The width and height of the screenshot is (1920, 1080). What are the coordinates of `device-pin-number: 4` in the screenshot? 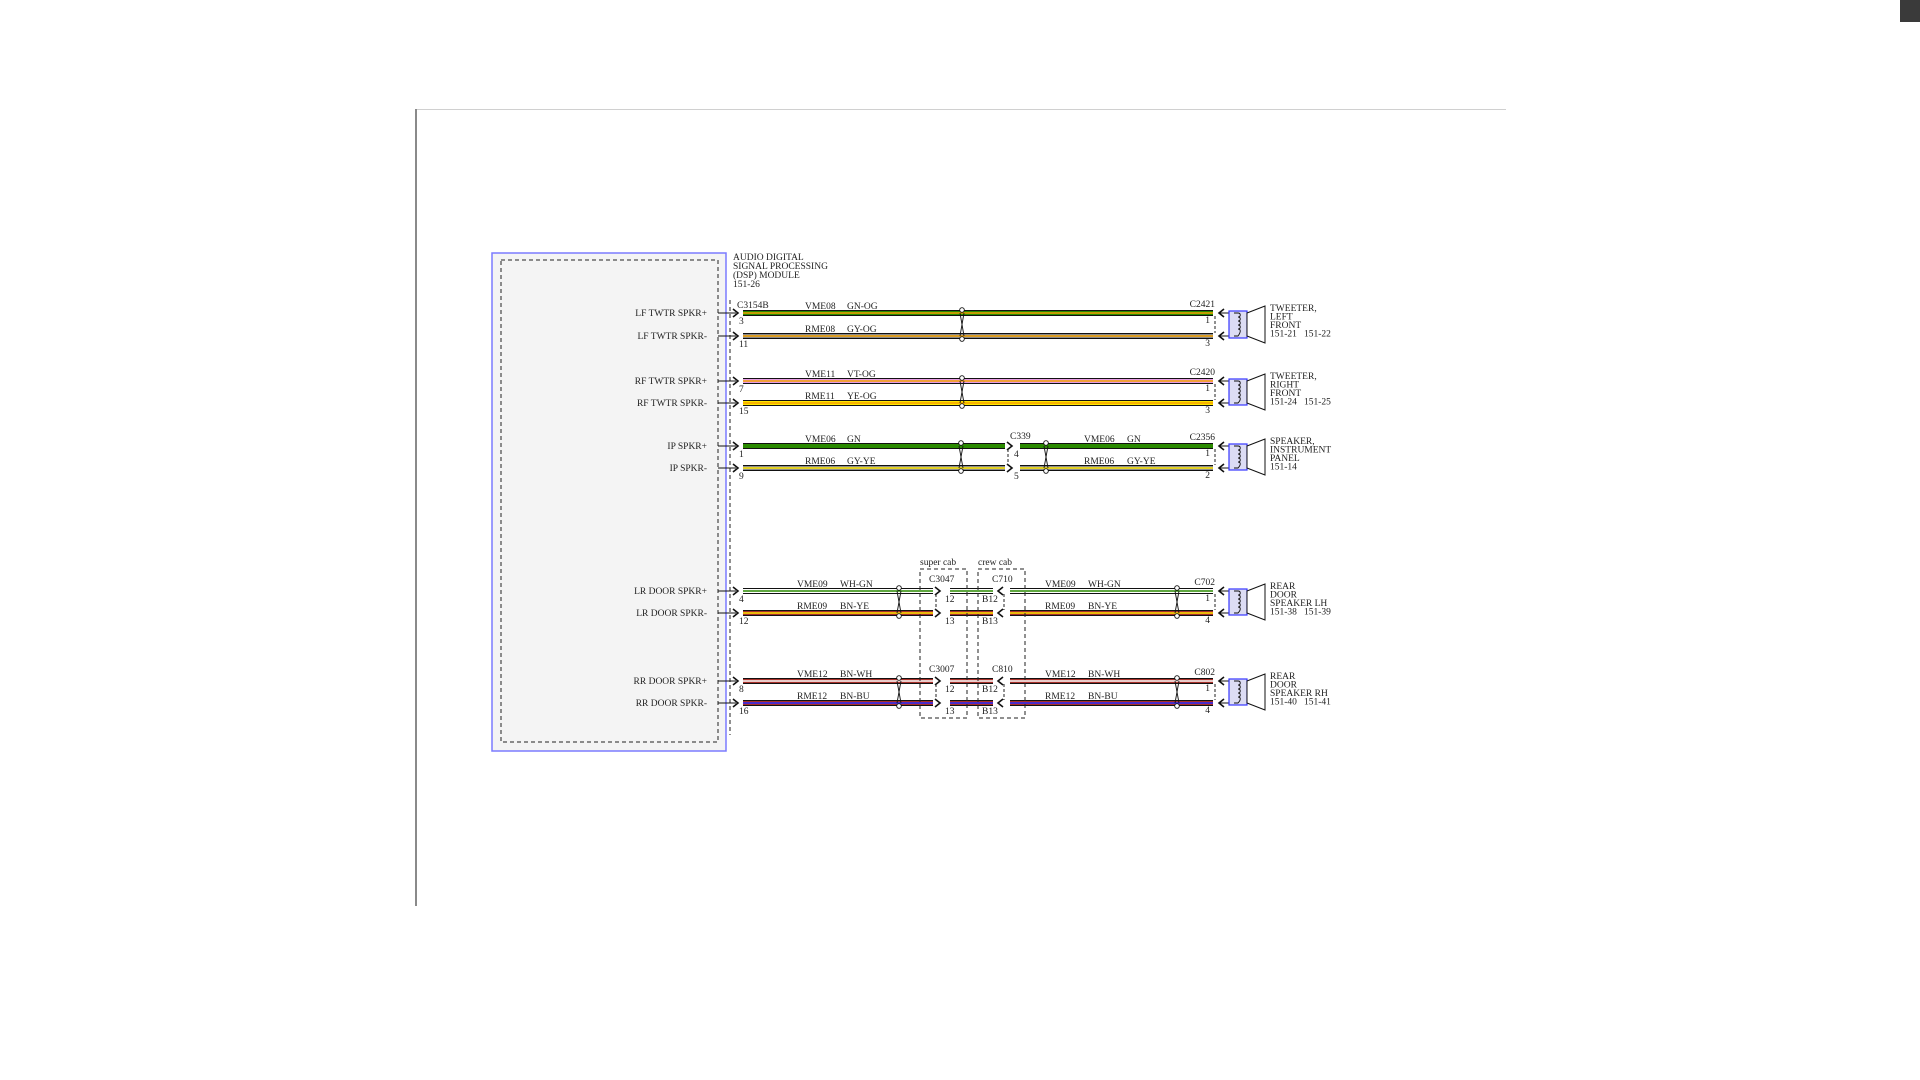 It's located at (1207, 621).